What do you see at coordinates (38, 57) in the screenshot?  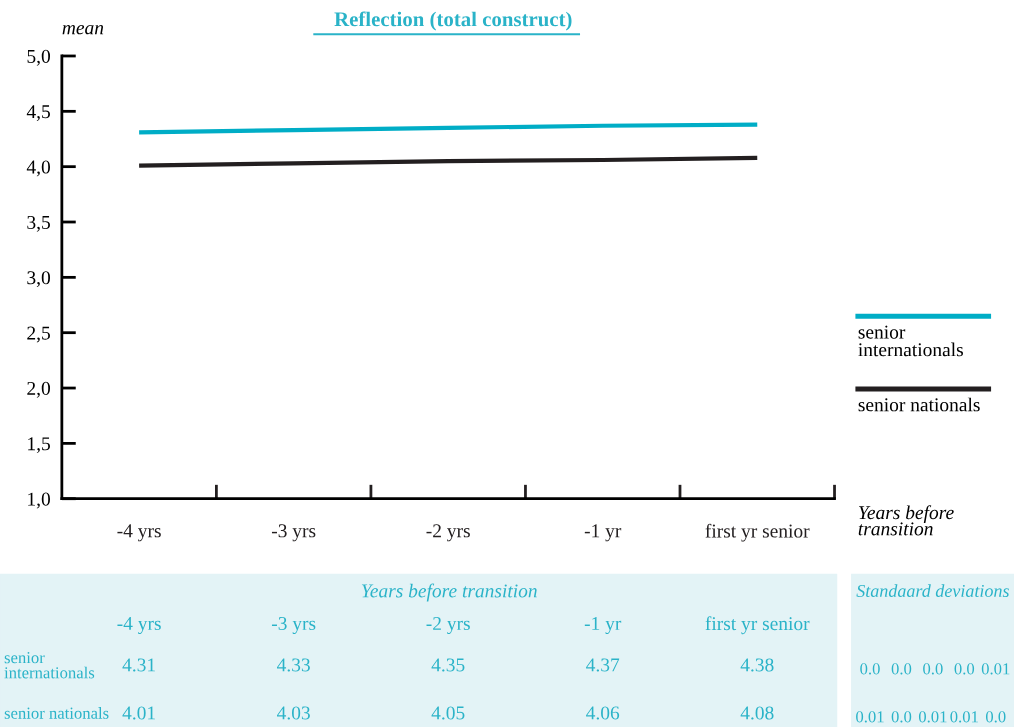 I see `y-tick-label: 5,0` at bounding box center [38, 57].